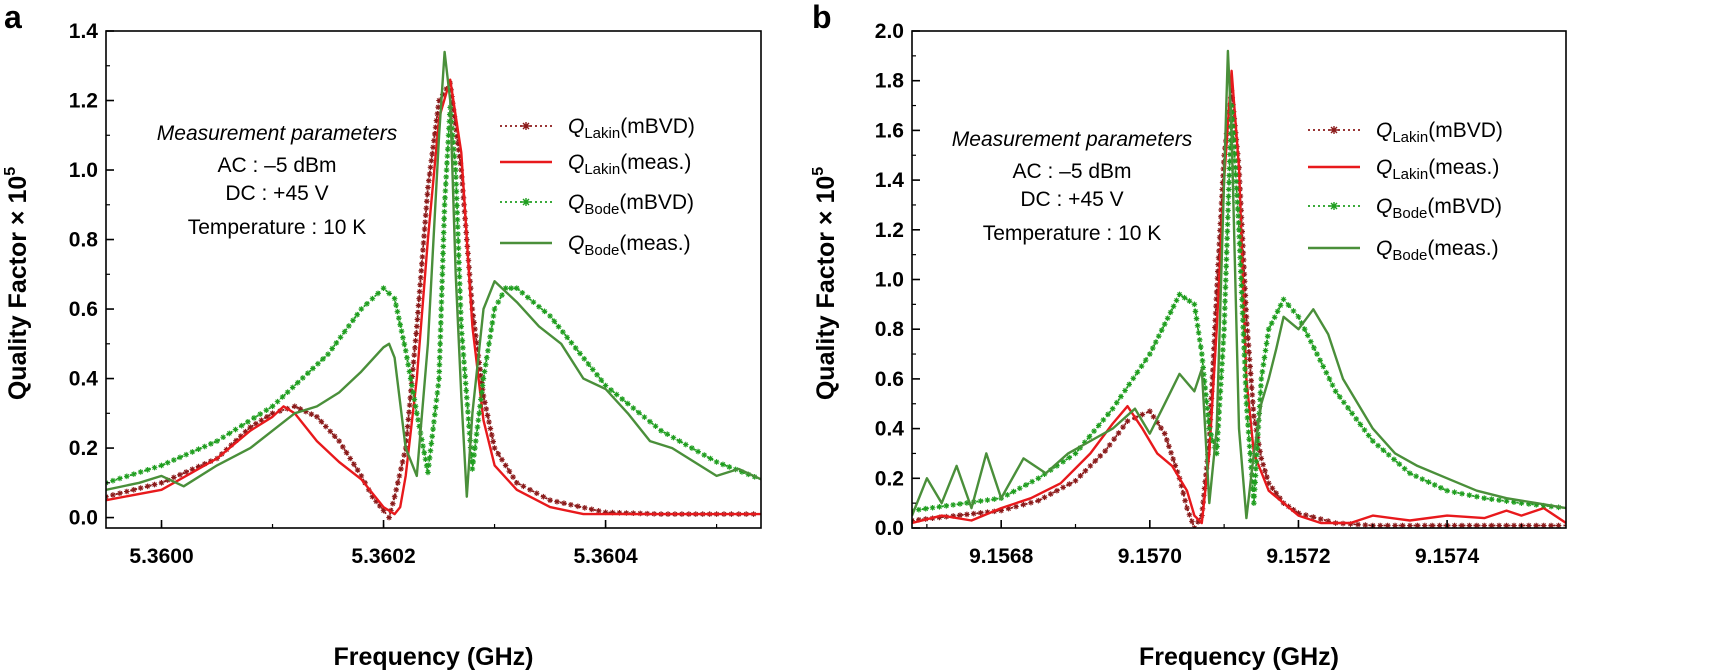  I want to click on y-tick-label: 0.2, so click(83, 448).